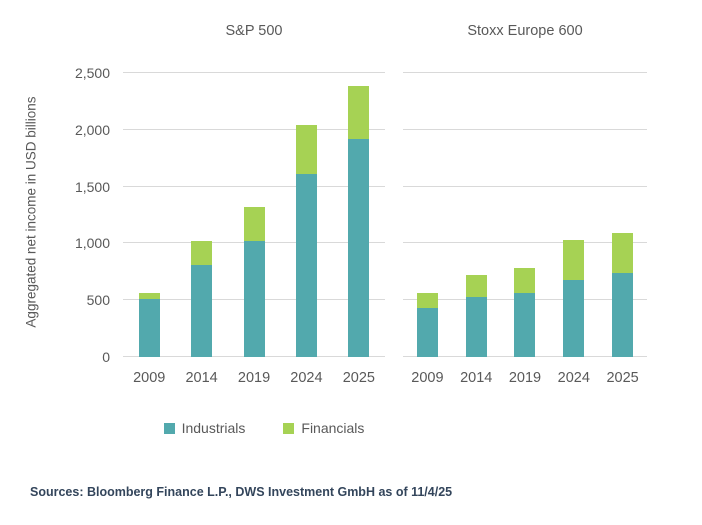  What do you see at coordinates (289, 428) in the screenshot?
I see `financials-swatch-icon` at bounding box center [289, 428].